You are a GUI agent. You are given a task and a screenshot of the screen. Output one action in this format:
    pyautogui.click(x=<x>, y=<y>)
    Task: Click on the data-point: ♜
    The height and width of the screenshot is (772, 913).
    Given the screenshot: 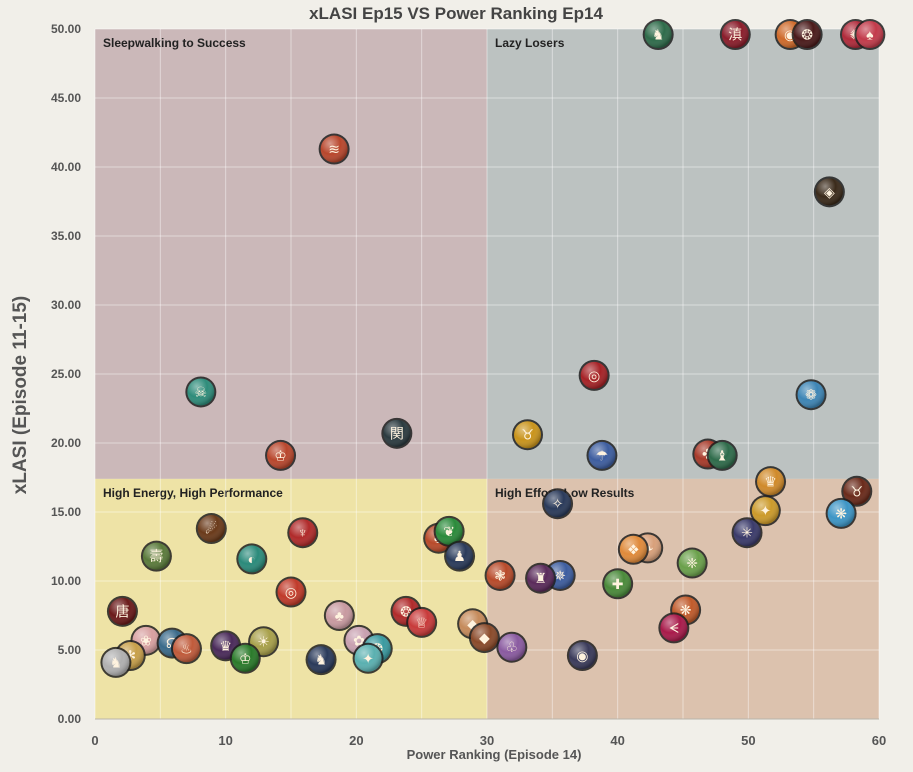 What is the action you would take?
    pyautogui.click(x=541, y=578)
    